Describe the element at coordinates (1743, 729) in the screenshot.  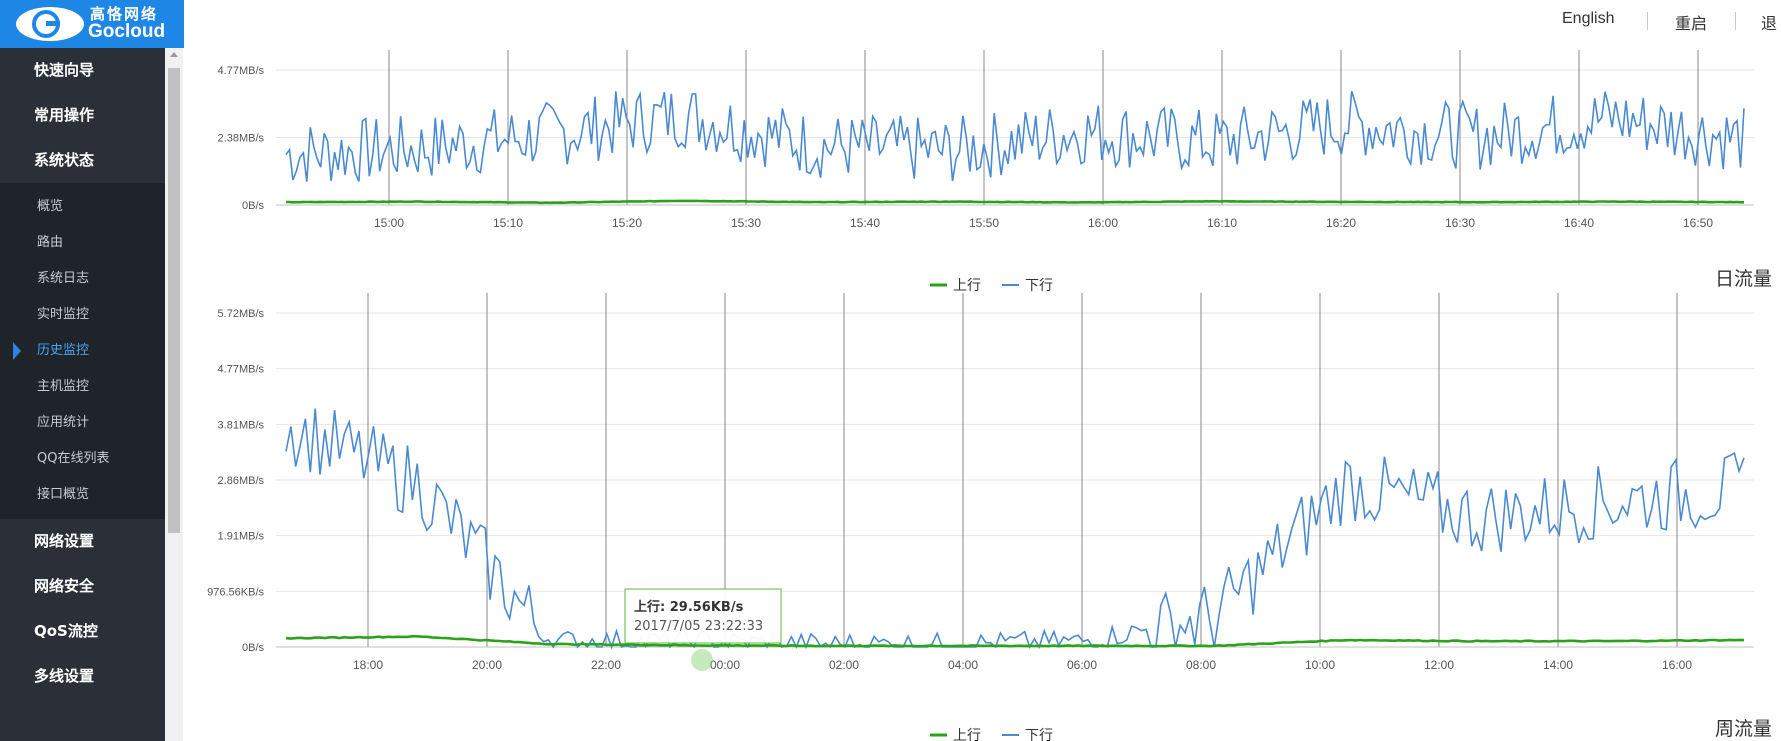
I see `chart-title-weekly: 周流量` at that location.